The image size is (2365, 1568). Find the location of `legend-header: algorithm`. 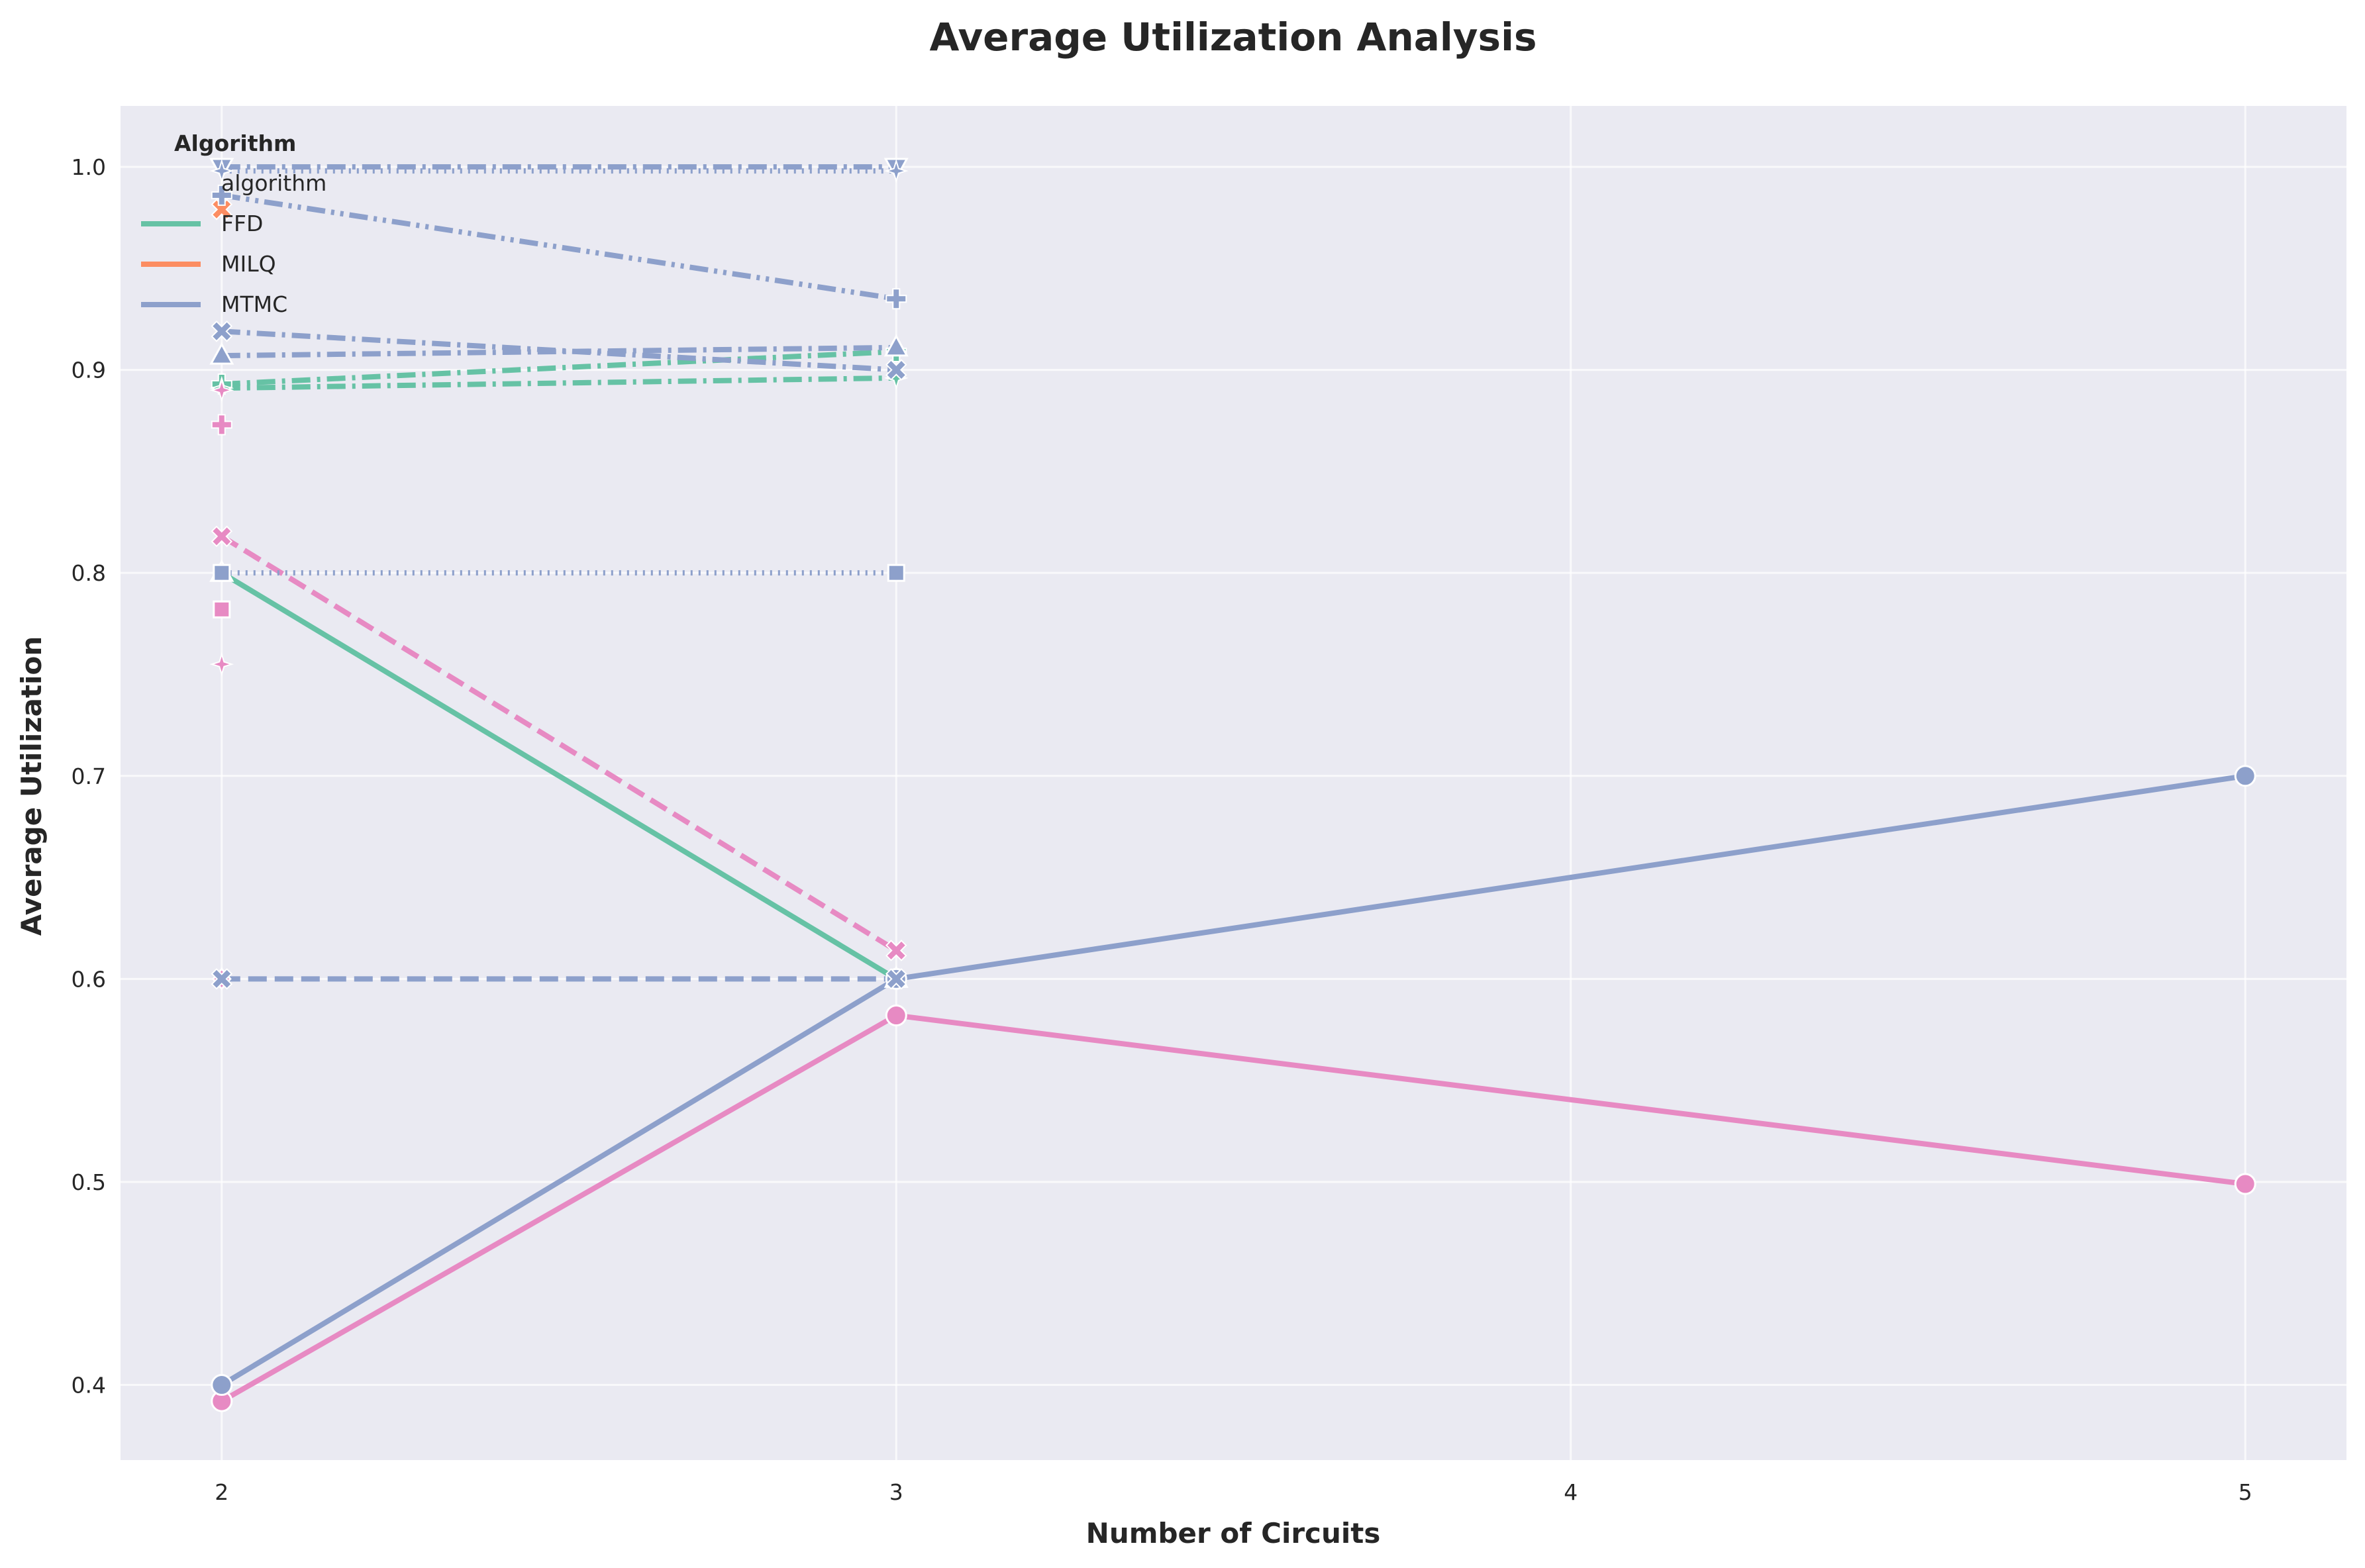

legend-header: algorithm is located at coordinates (274, 183).